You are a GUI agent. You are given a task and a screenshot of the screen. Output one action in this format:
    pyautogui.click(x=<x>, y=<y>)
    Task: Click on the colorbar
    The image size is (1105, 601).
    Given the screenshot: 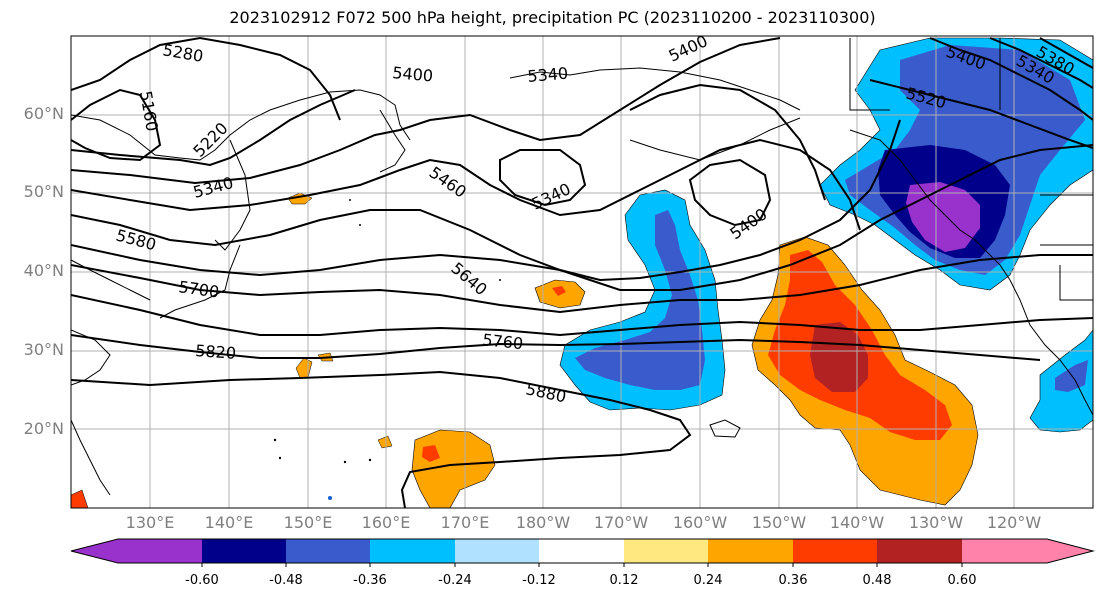 What is the action you would take?
    pyautogui.click(x=582, y=552)
    